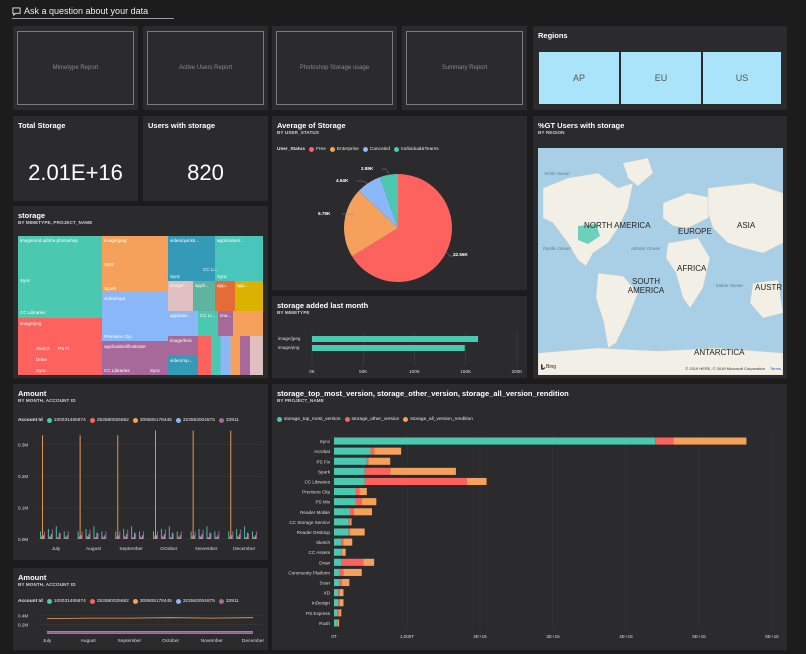 This screenshot has width=806, height=654. What do you see at coordinates (416, 149) in the screenshot?
I see `legend-item-individual: Individual&Teams` at bounding box center [416, 149].